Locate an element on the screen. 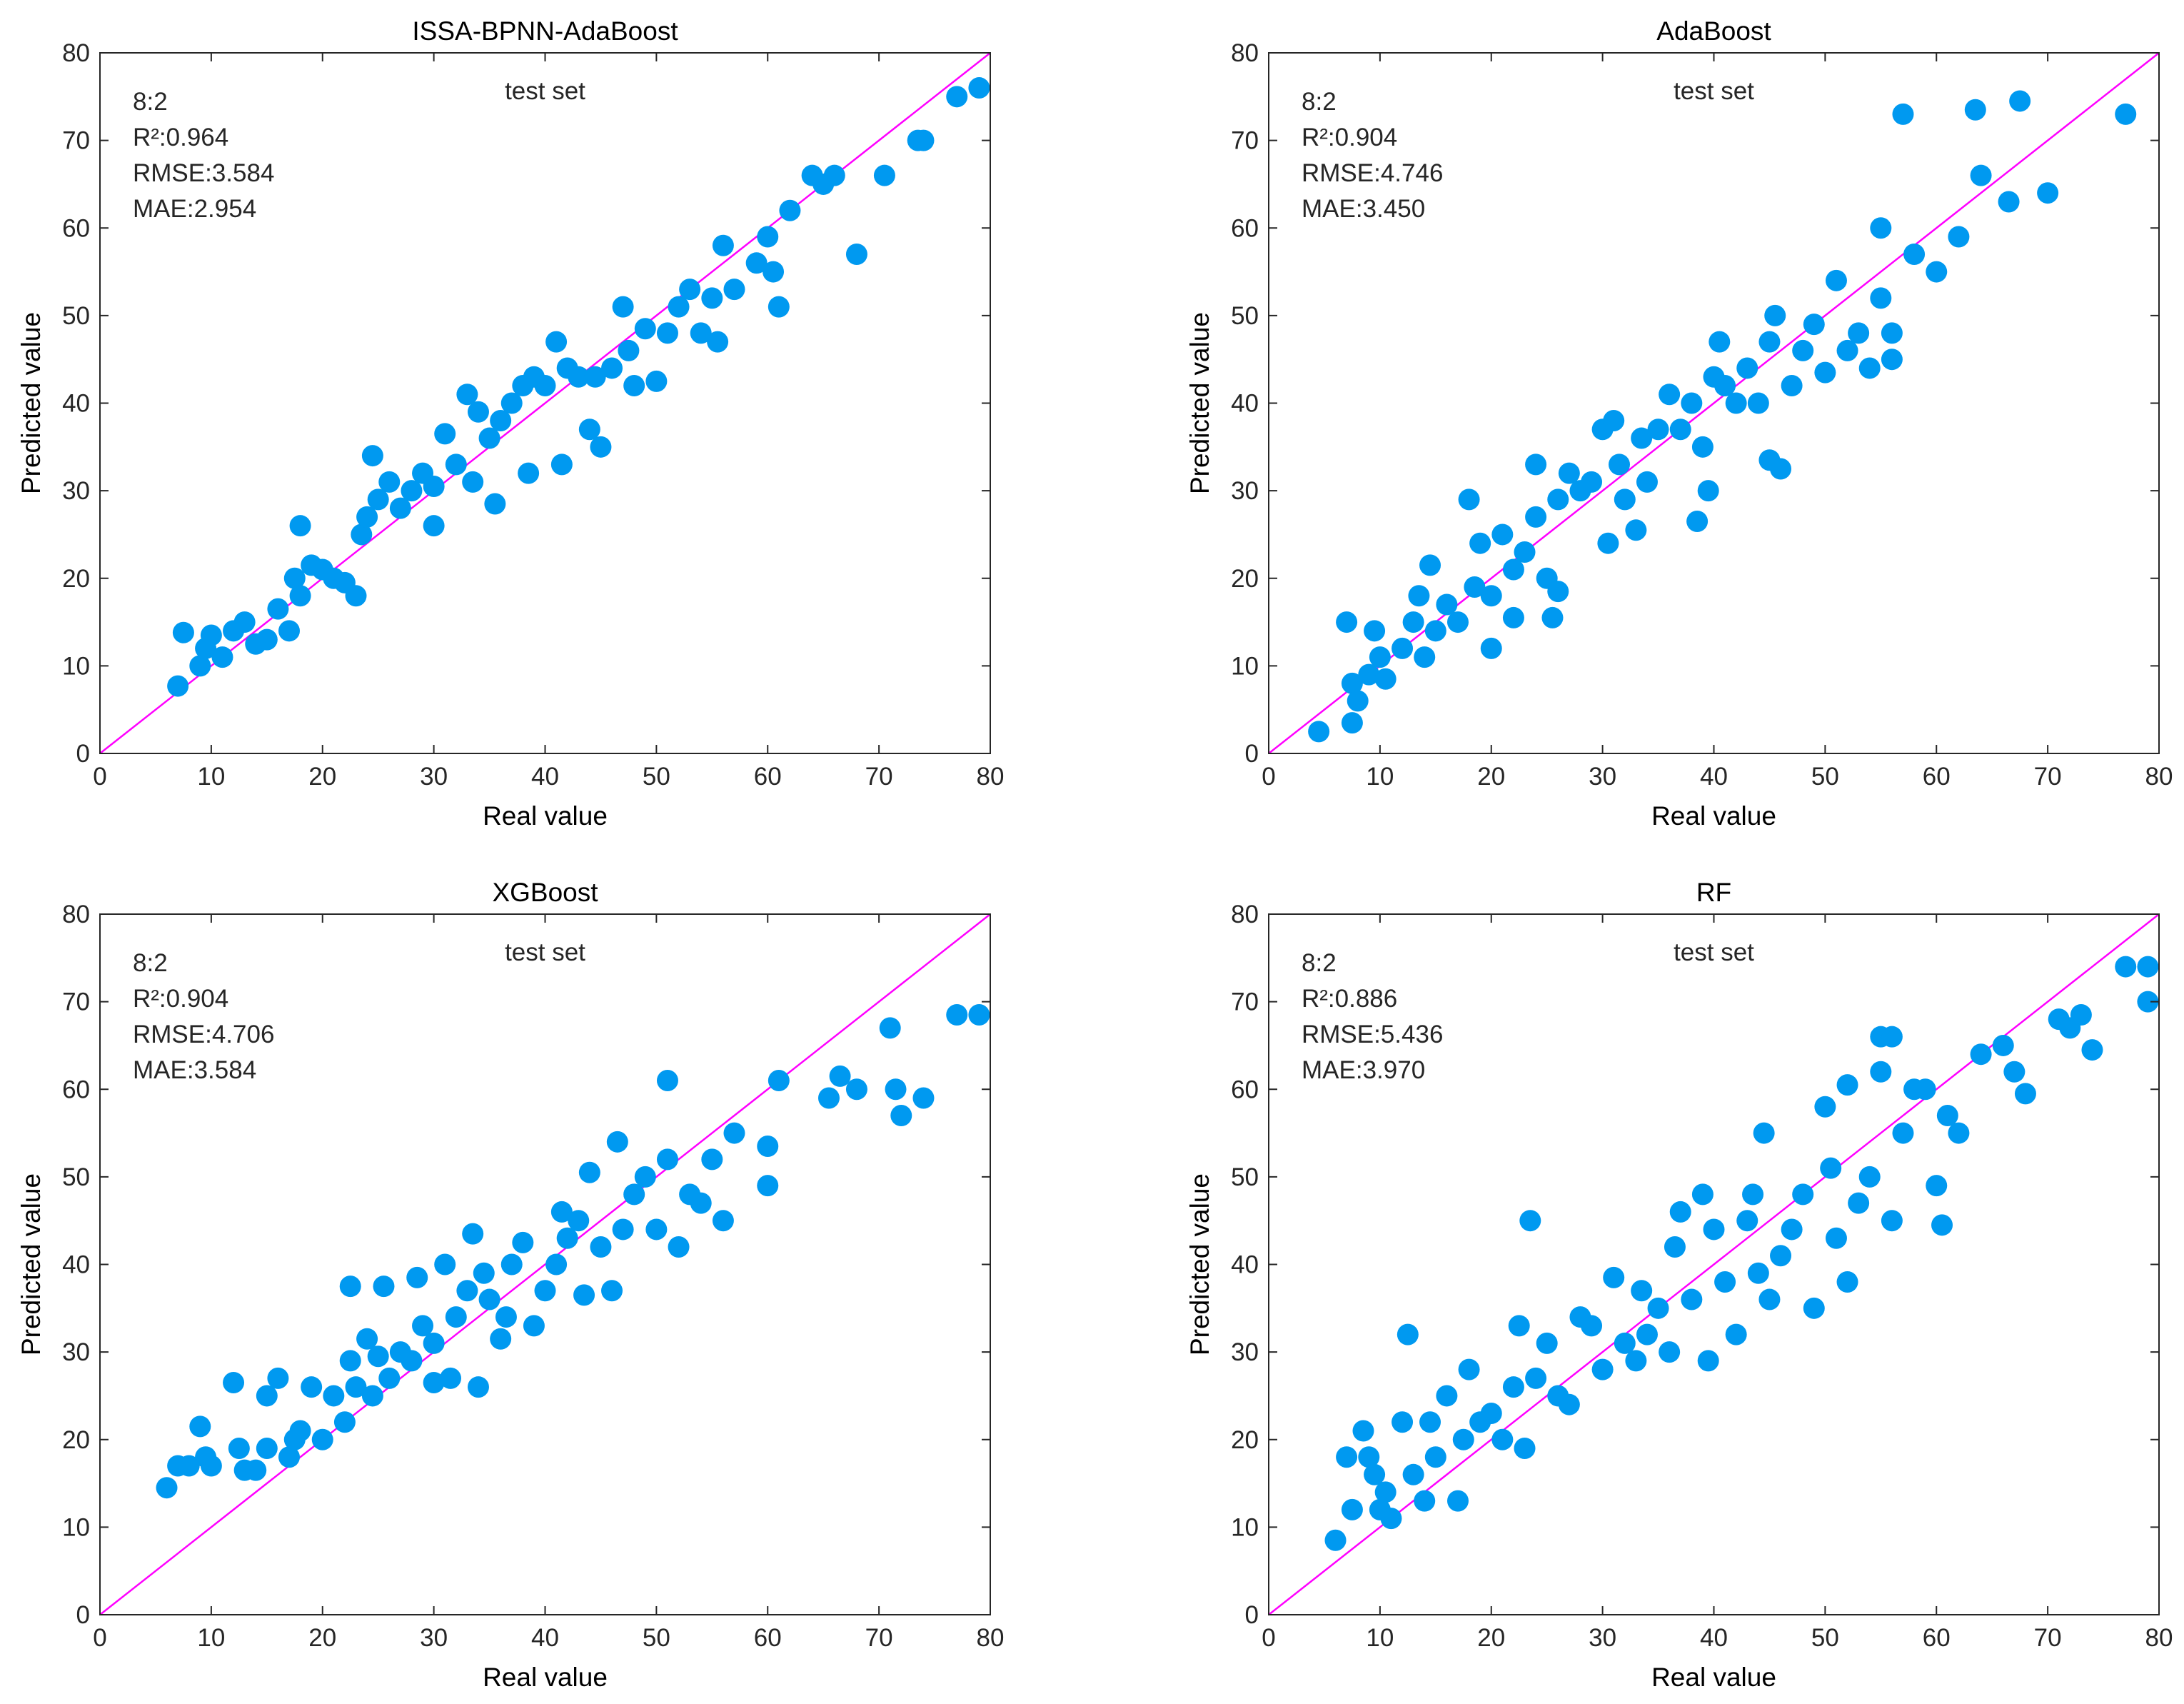 This screenshot has width=2184, height=1704. y-axis-label: Predicted value is located at coordinates (1199, 403).